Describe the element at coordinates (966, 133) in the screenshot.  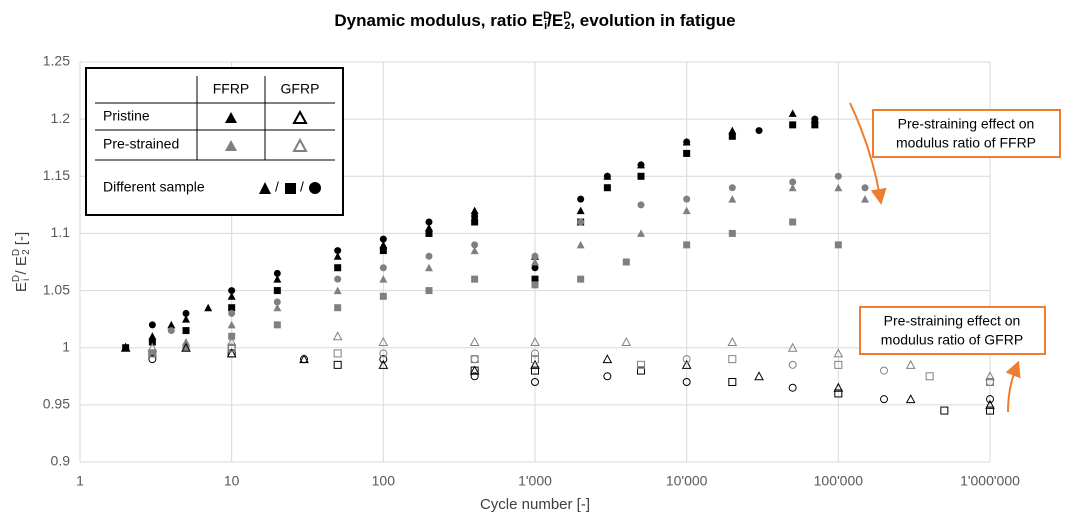
I see `annotation-box` at that location.